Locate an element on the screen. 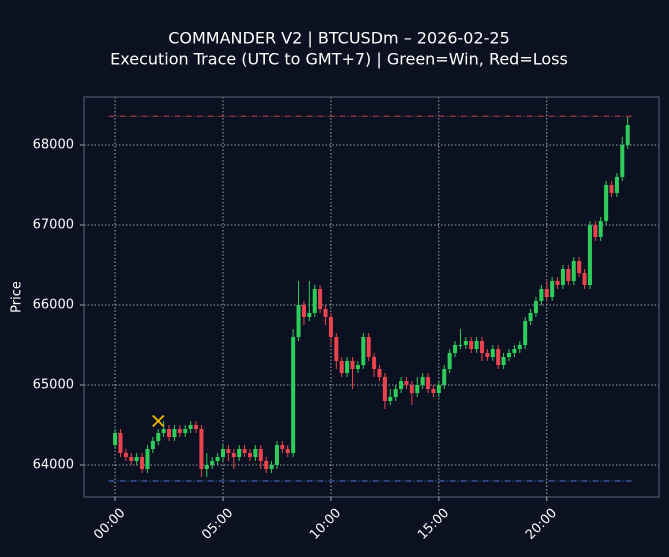  y-tick-label: 64000 is located at coordinates (53, 465).